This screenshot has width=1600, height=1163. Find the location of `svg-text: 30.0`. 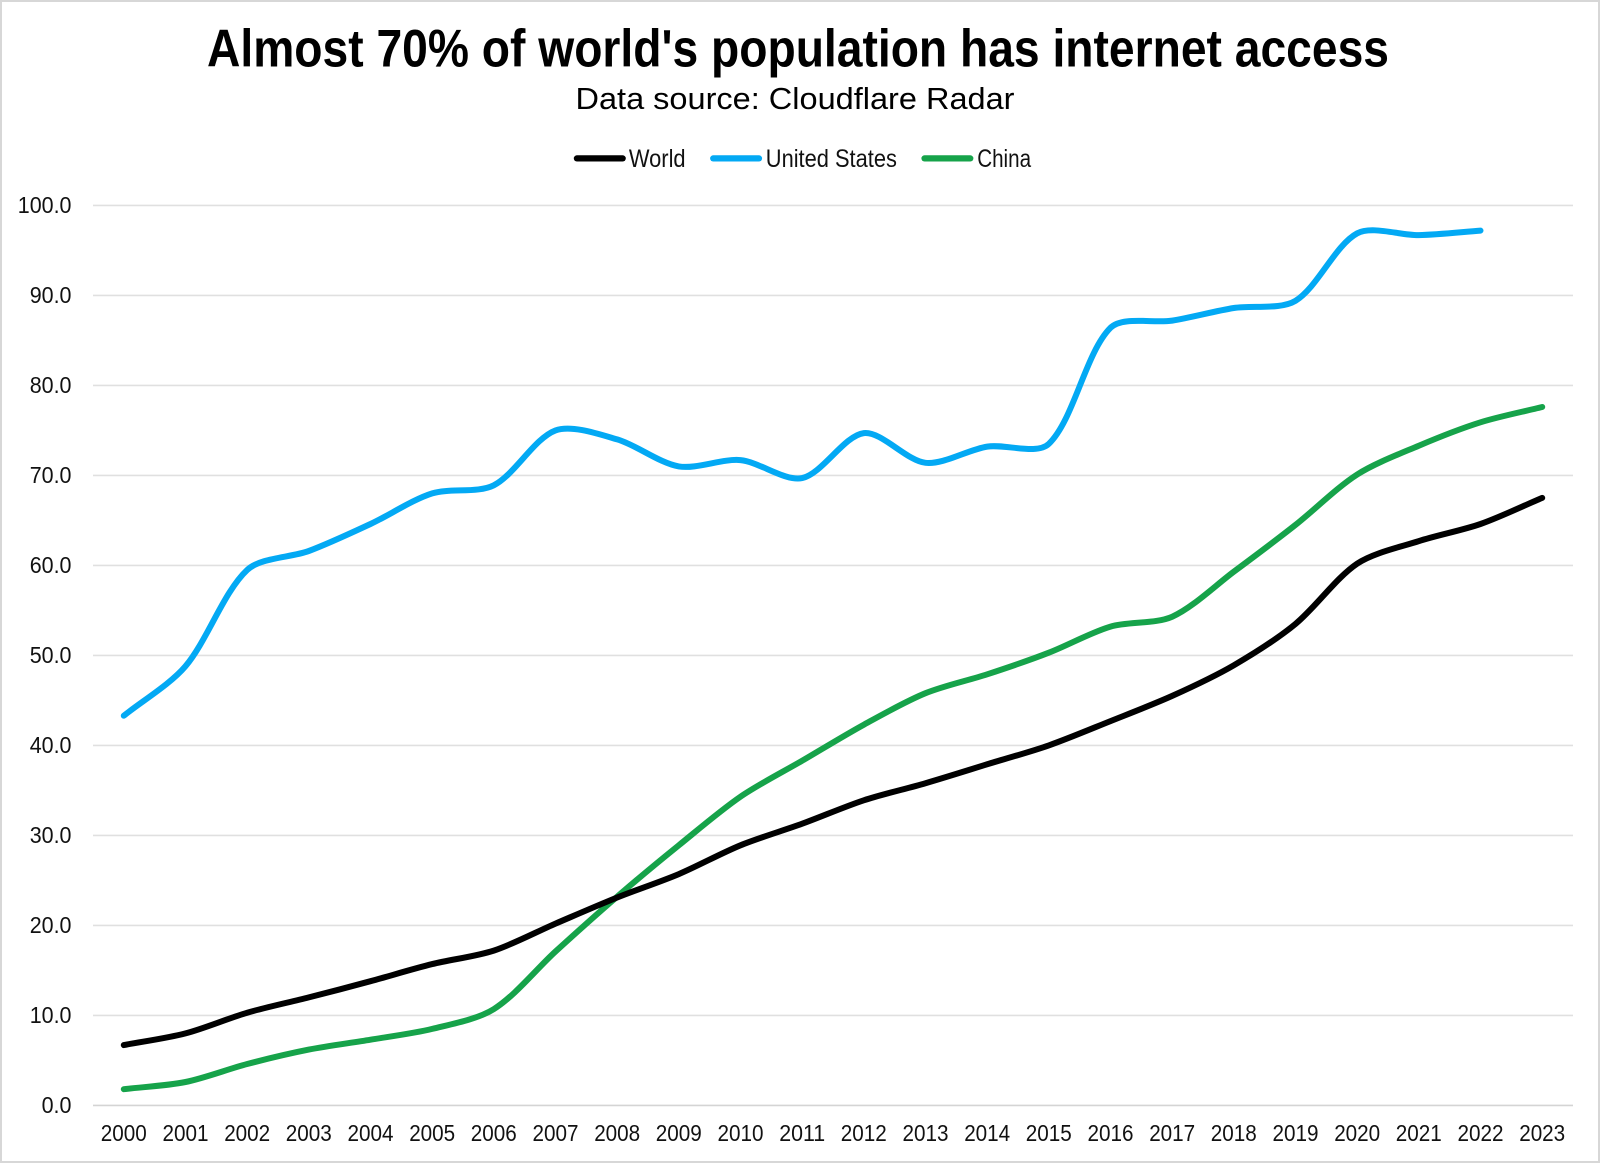

svg-text: 30.0 is located at coordinates (51, 835).